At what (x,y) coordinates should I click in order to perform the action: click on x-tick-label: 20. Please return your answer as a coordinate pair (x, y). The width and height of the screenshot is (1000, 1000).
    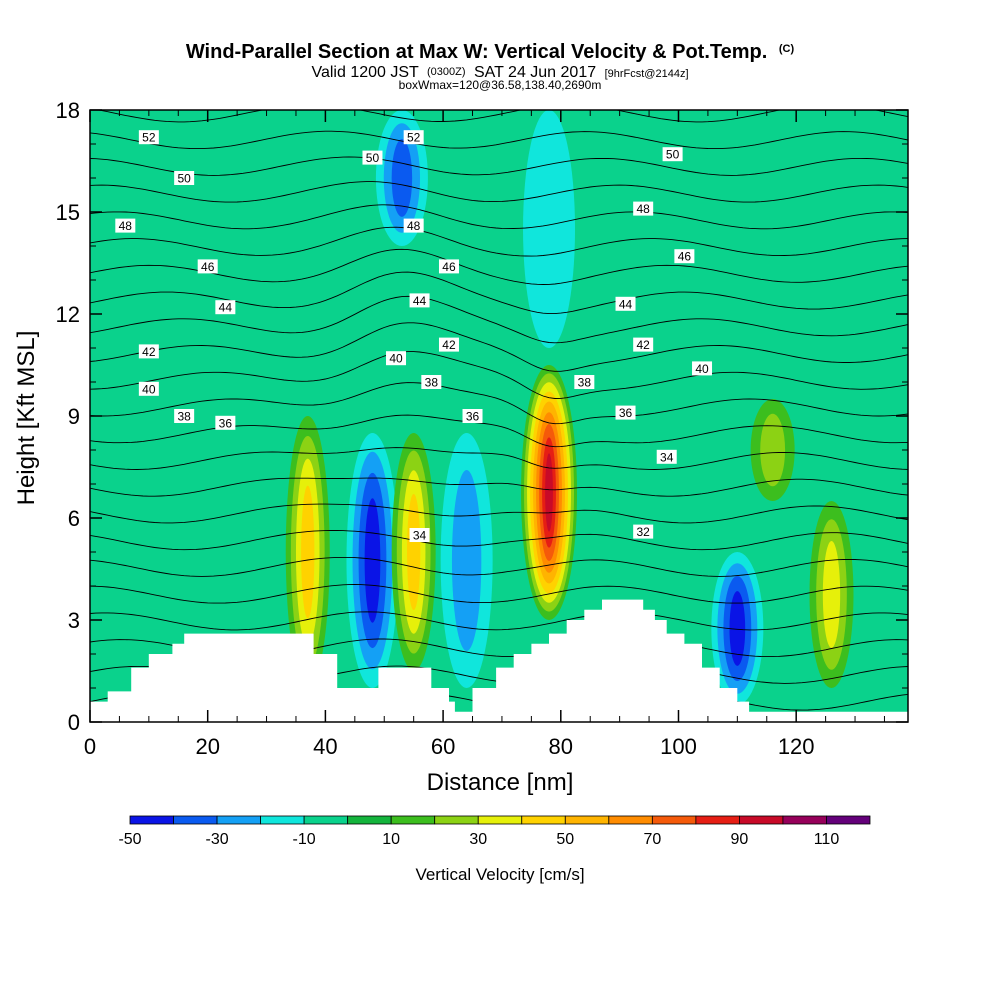
    Looking at the image, I should click on (207, 746).